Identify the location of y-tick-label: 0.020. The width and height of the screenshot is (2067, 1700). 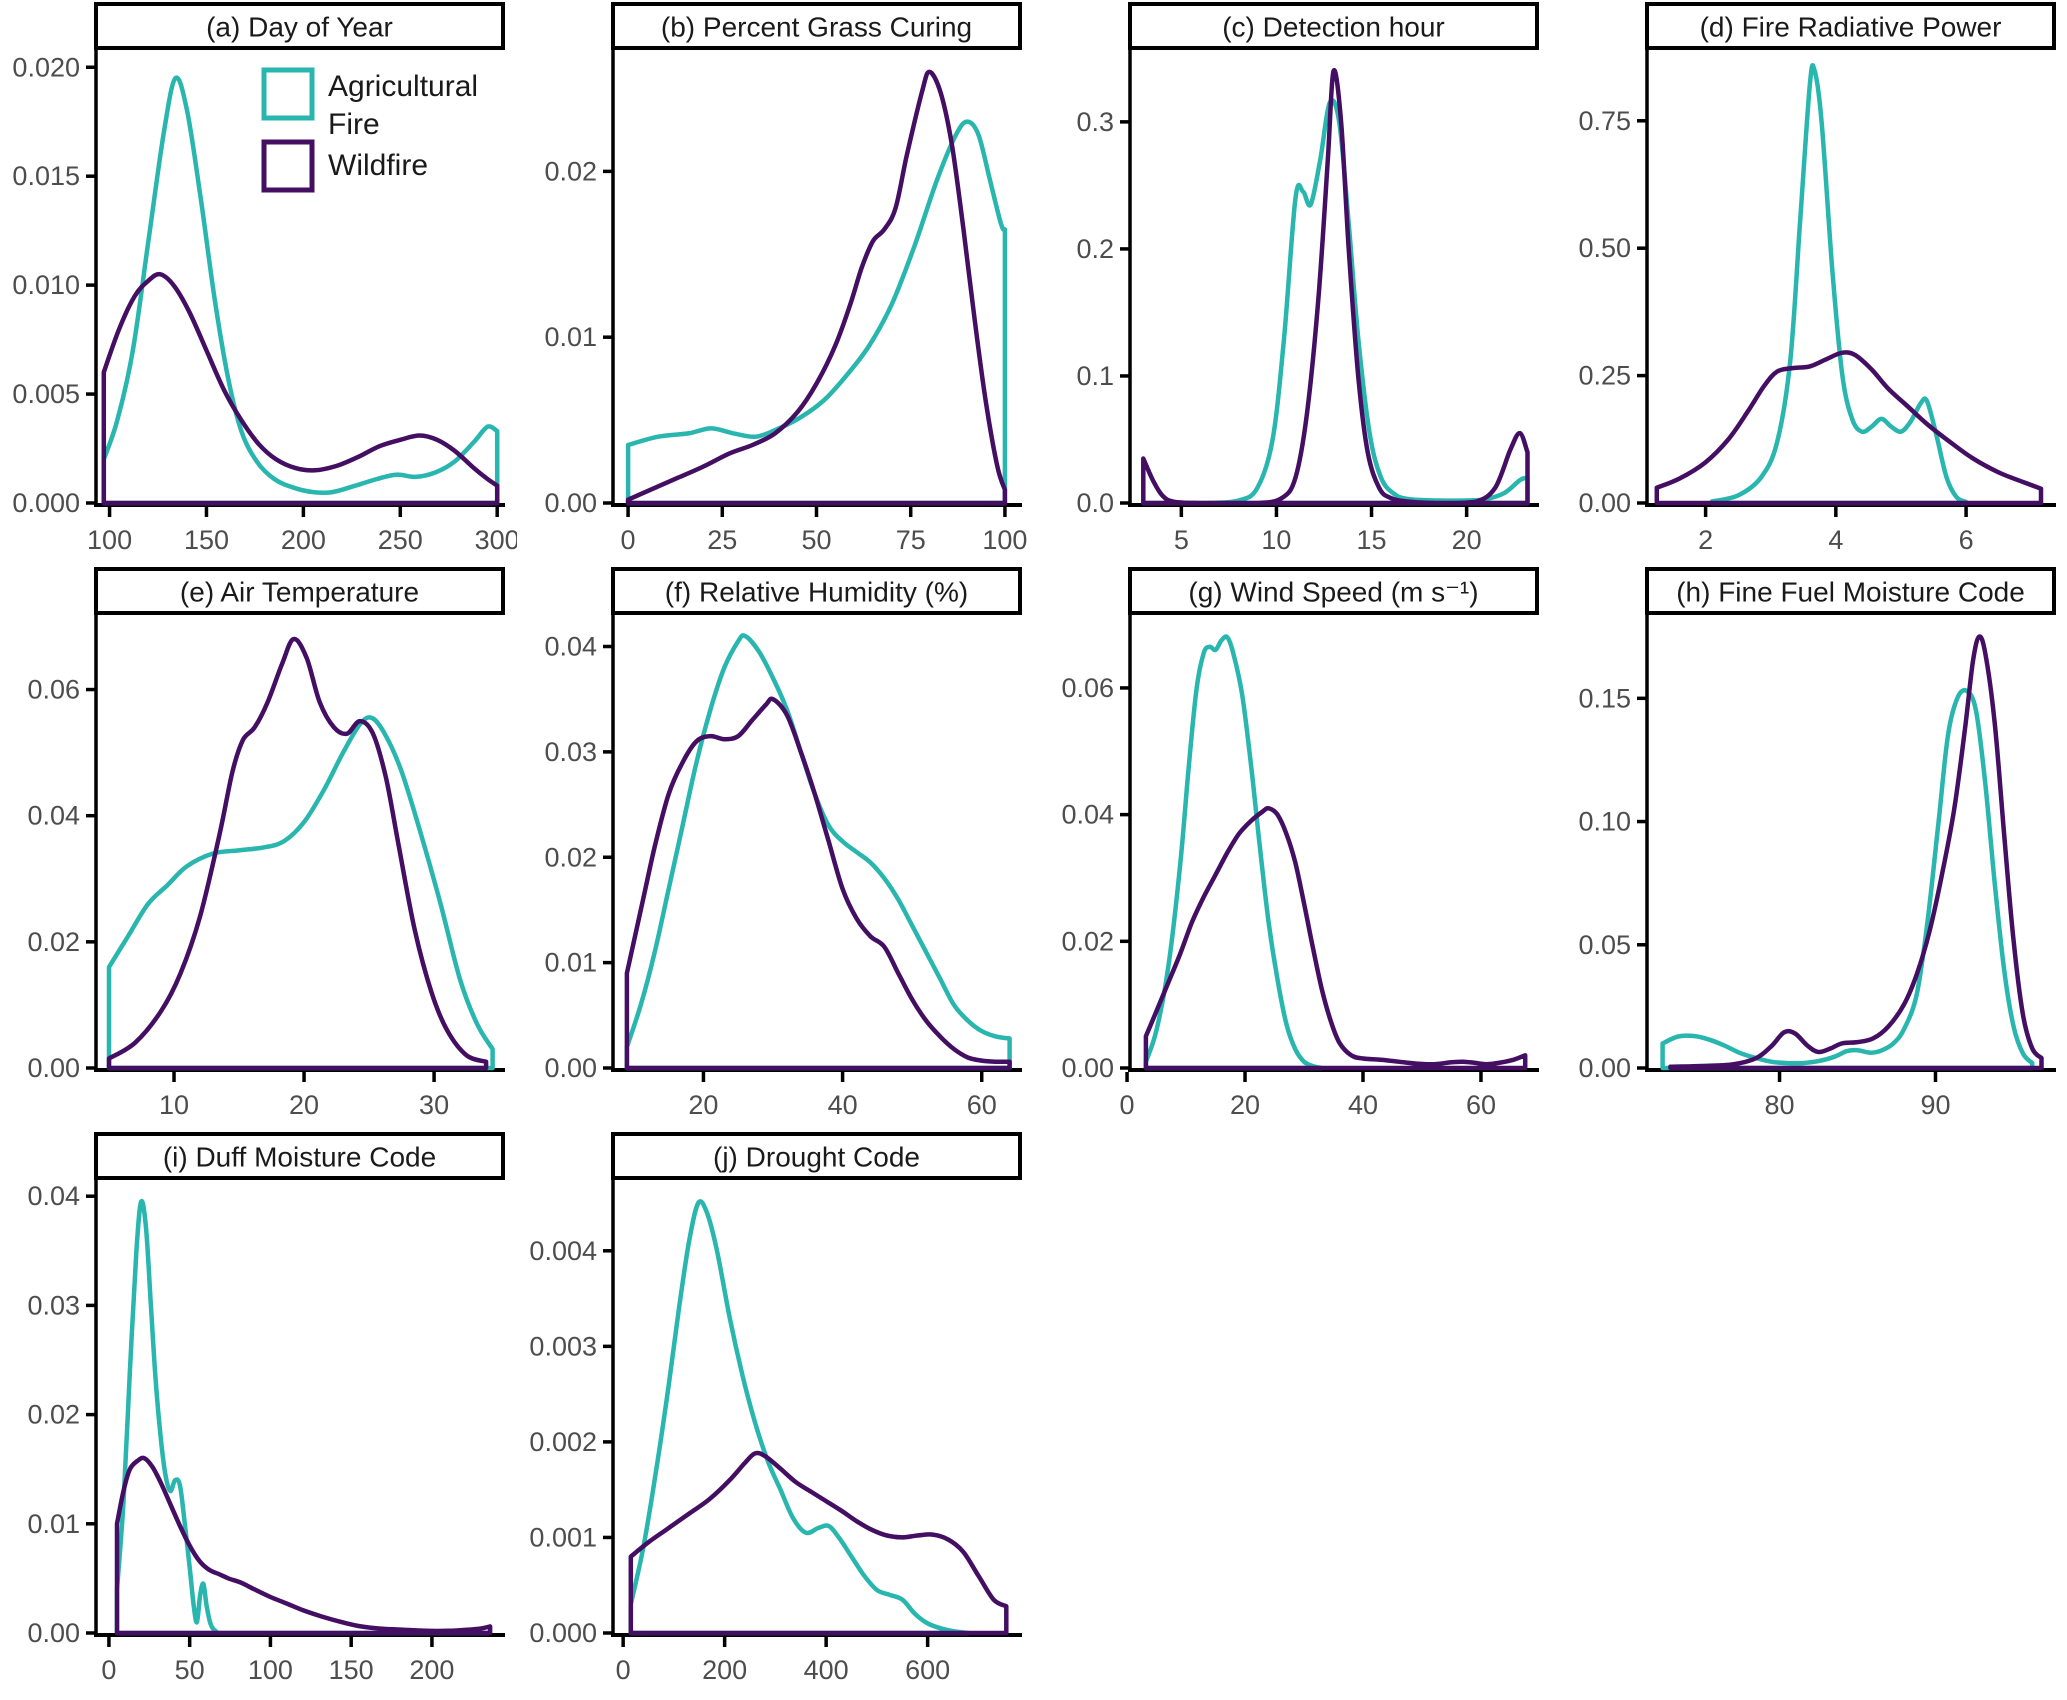
(46, 67).